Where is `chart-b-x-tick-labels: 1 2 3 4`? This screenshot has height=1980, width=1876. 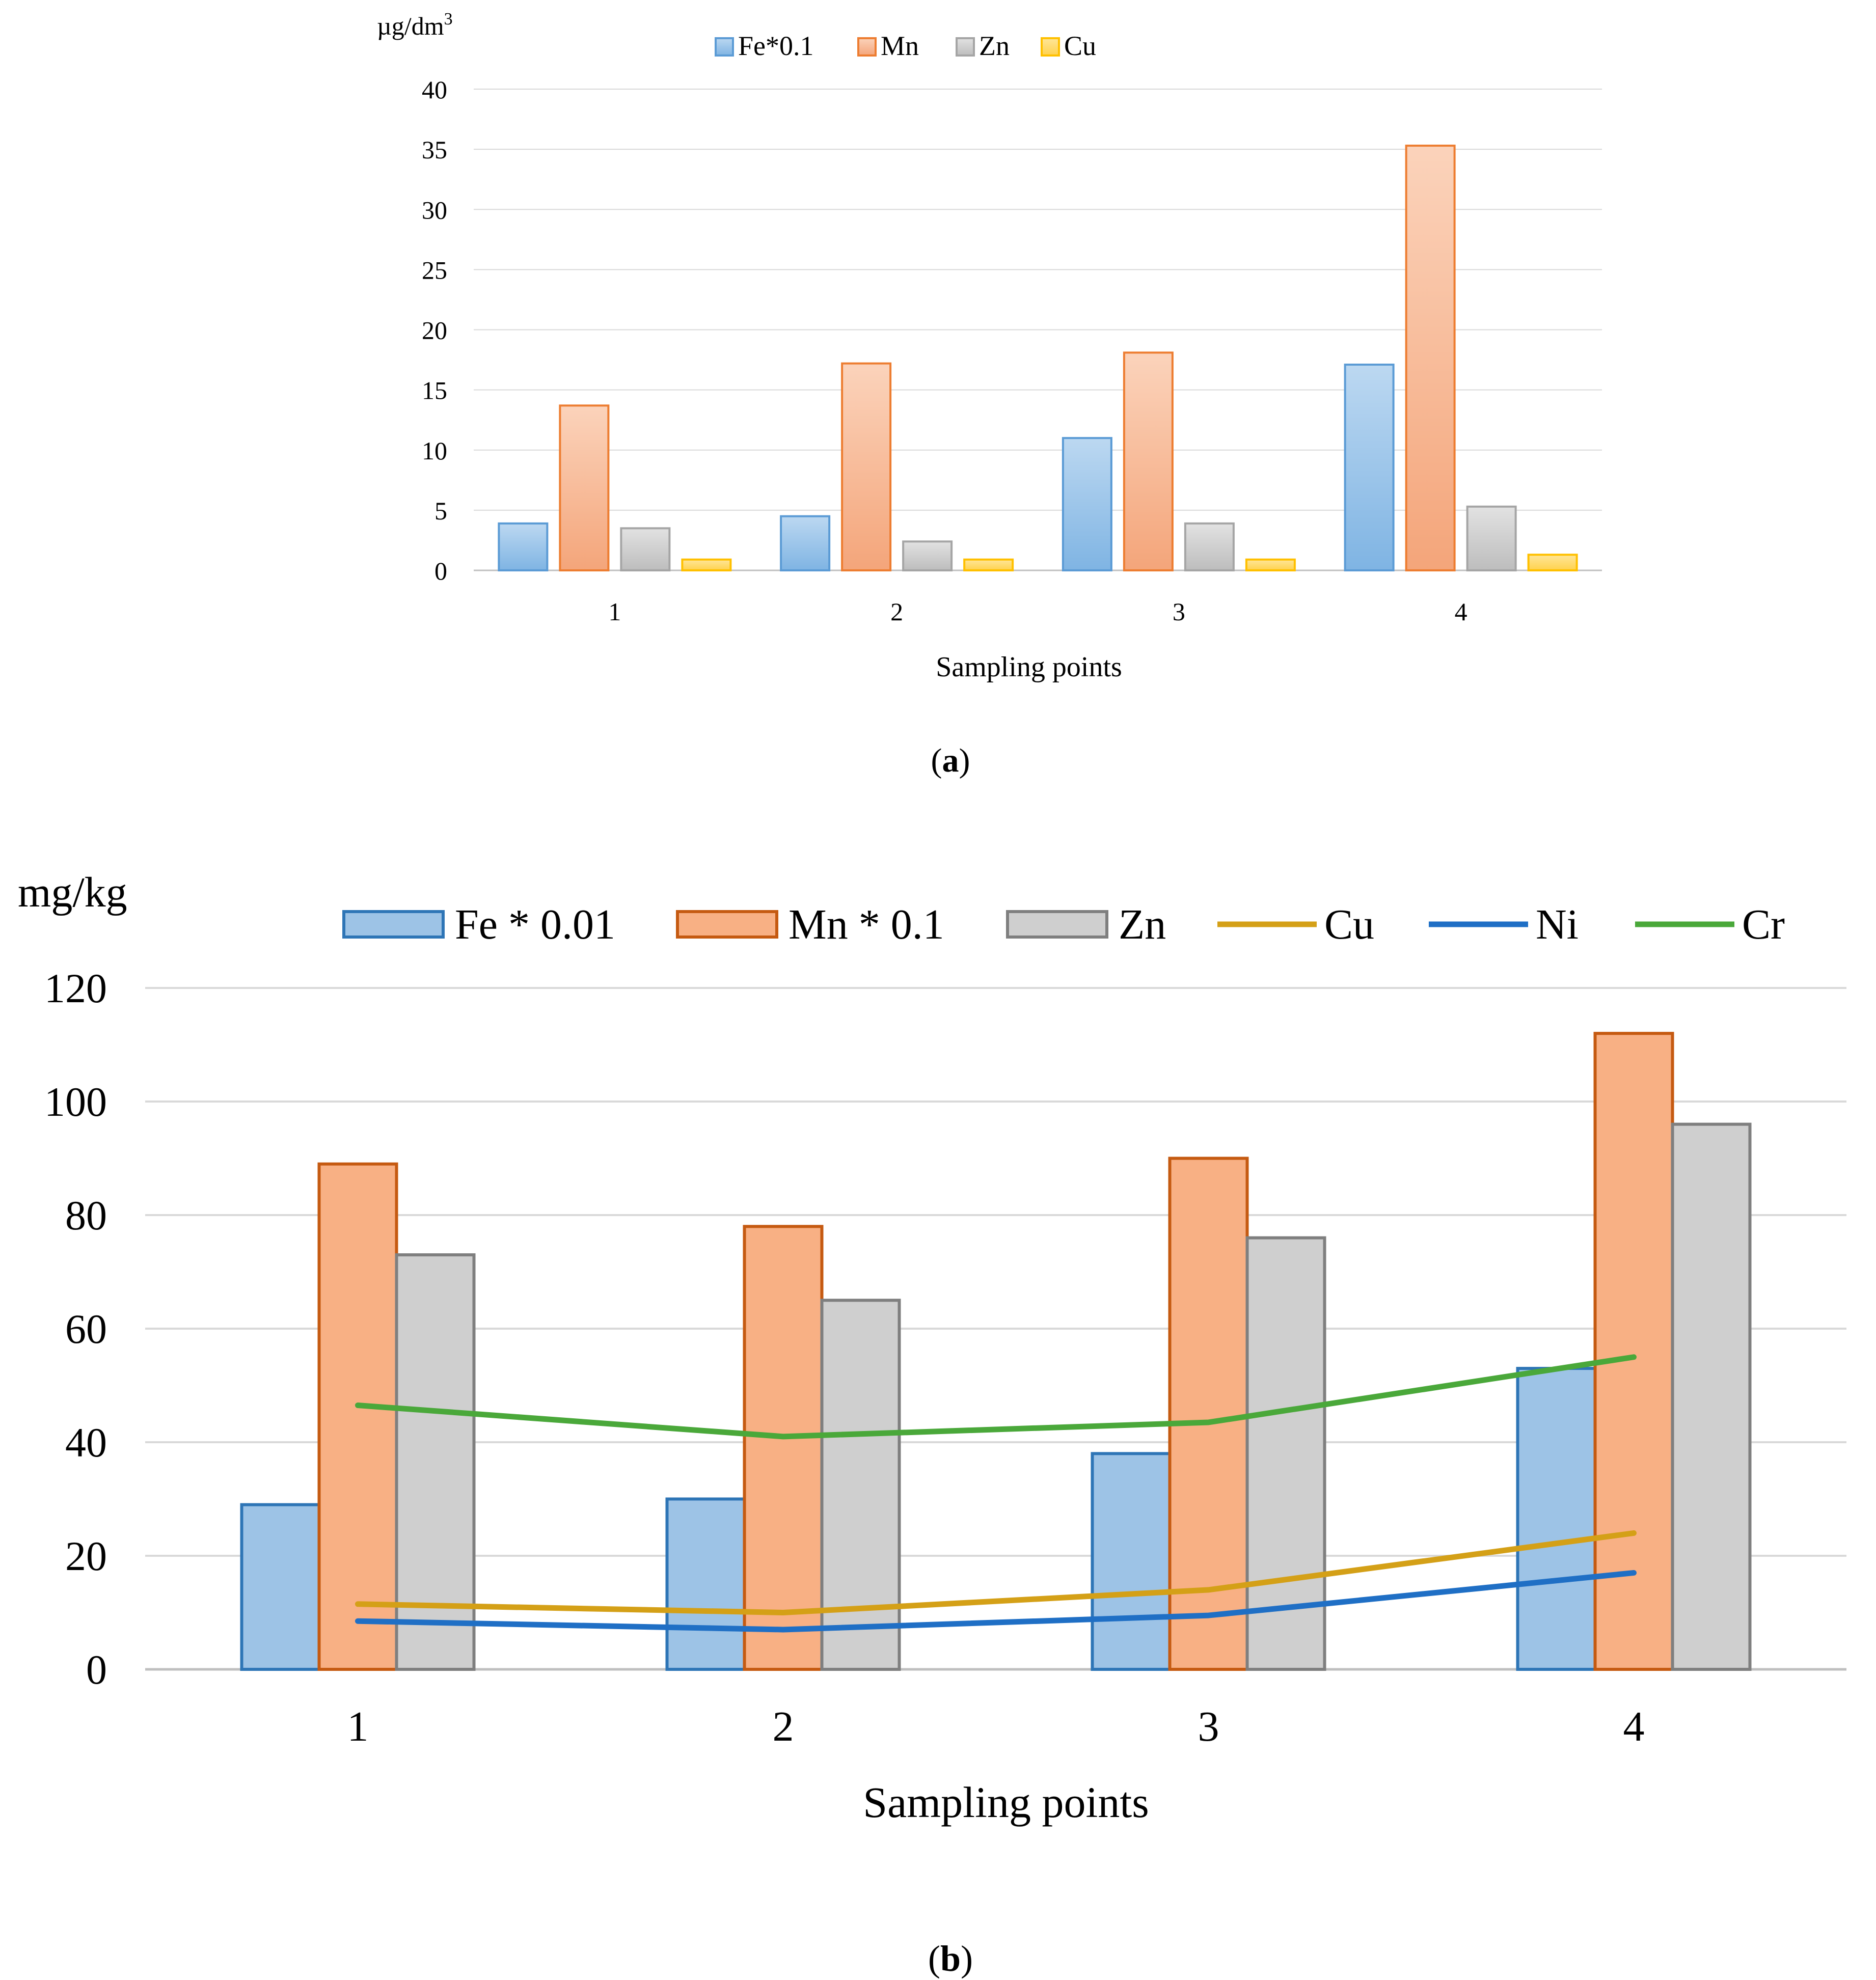 chart-b-x-tick-labels: 1 2 3 4 is located at coordinates (996, 1726).